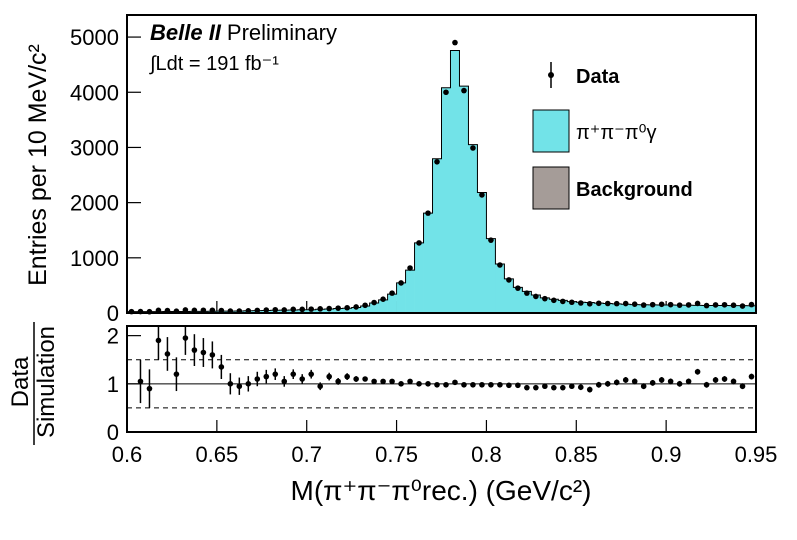 Image resolution: width=797 pixels, height=540 pixels. Describe the element at coordinates (94, 147) in the screenshot. I see `y-tick-label: 3000` at that location.